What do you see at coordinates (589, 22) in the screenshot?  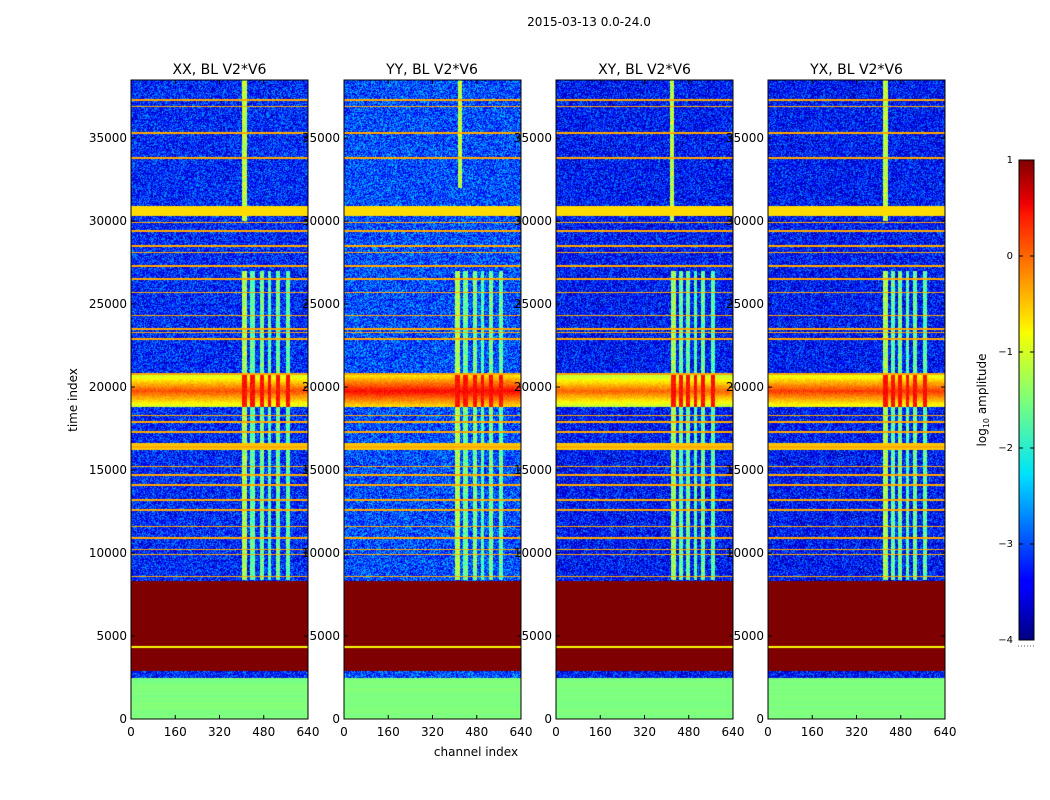 I see `figure-title: 2015-03-13 0.0-24.0` at bounding box center [589, 22].